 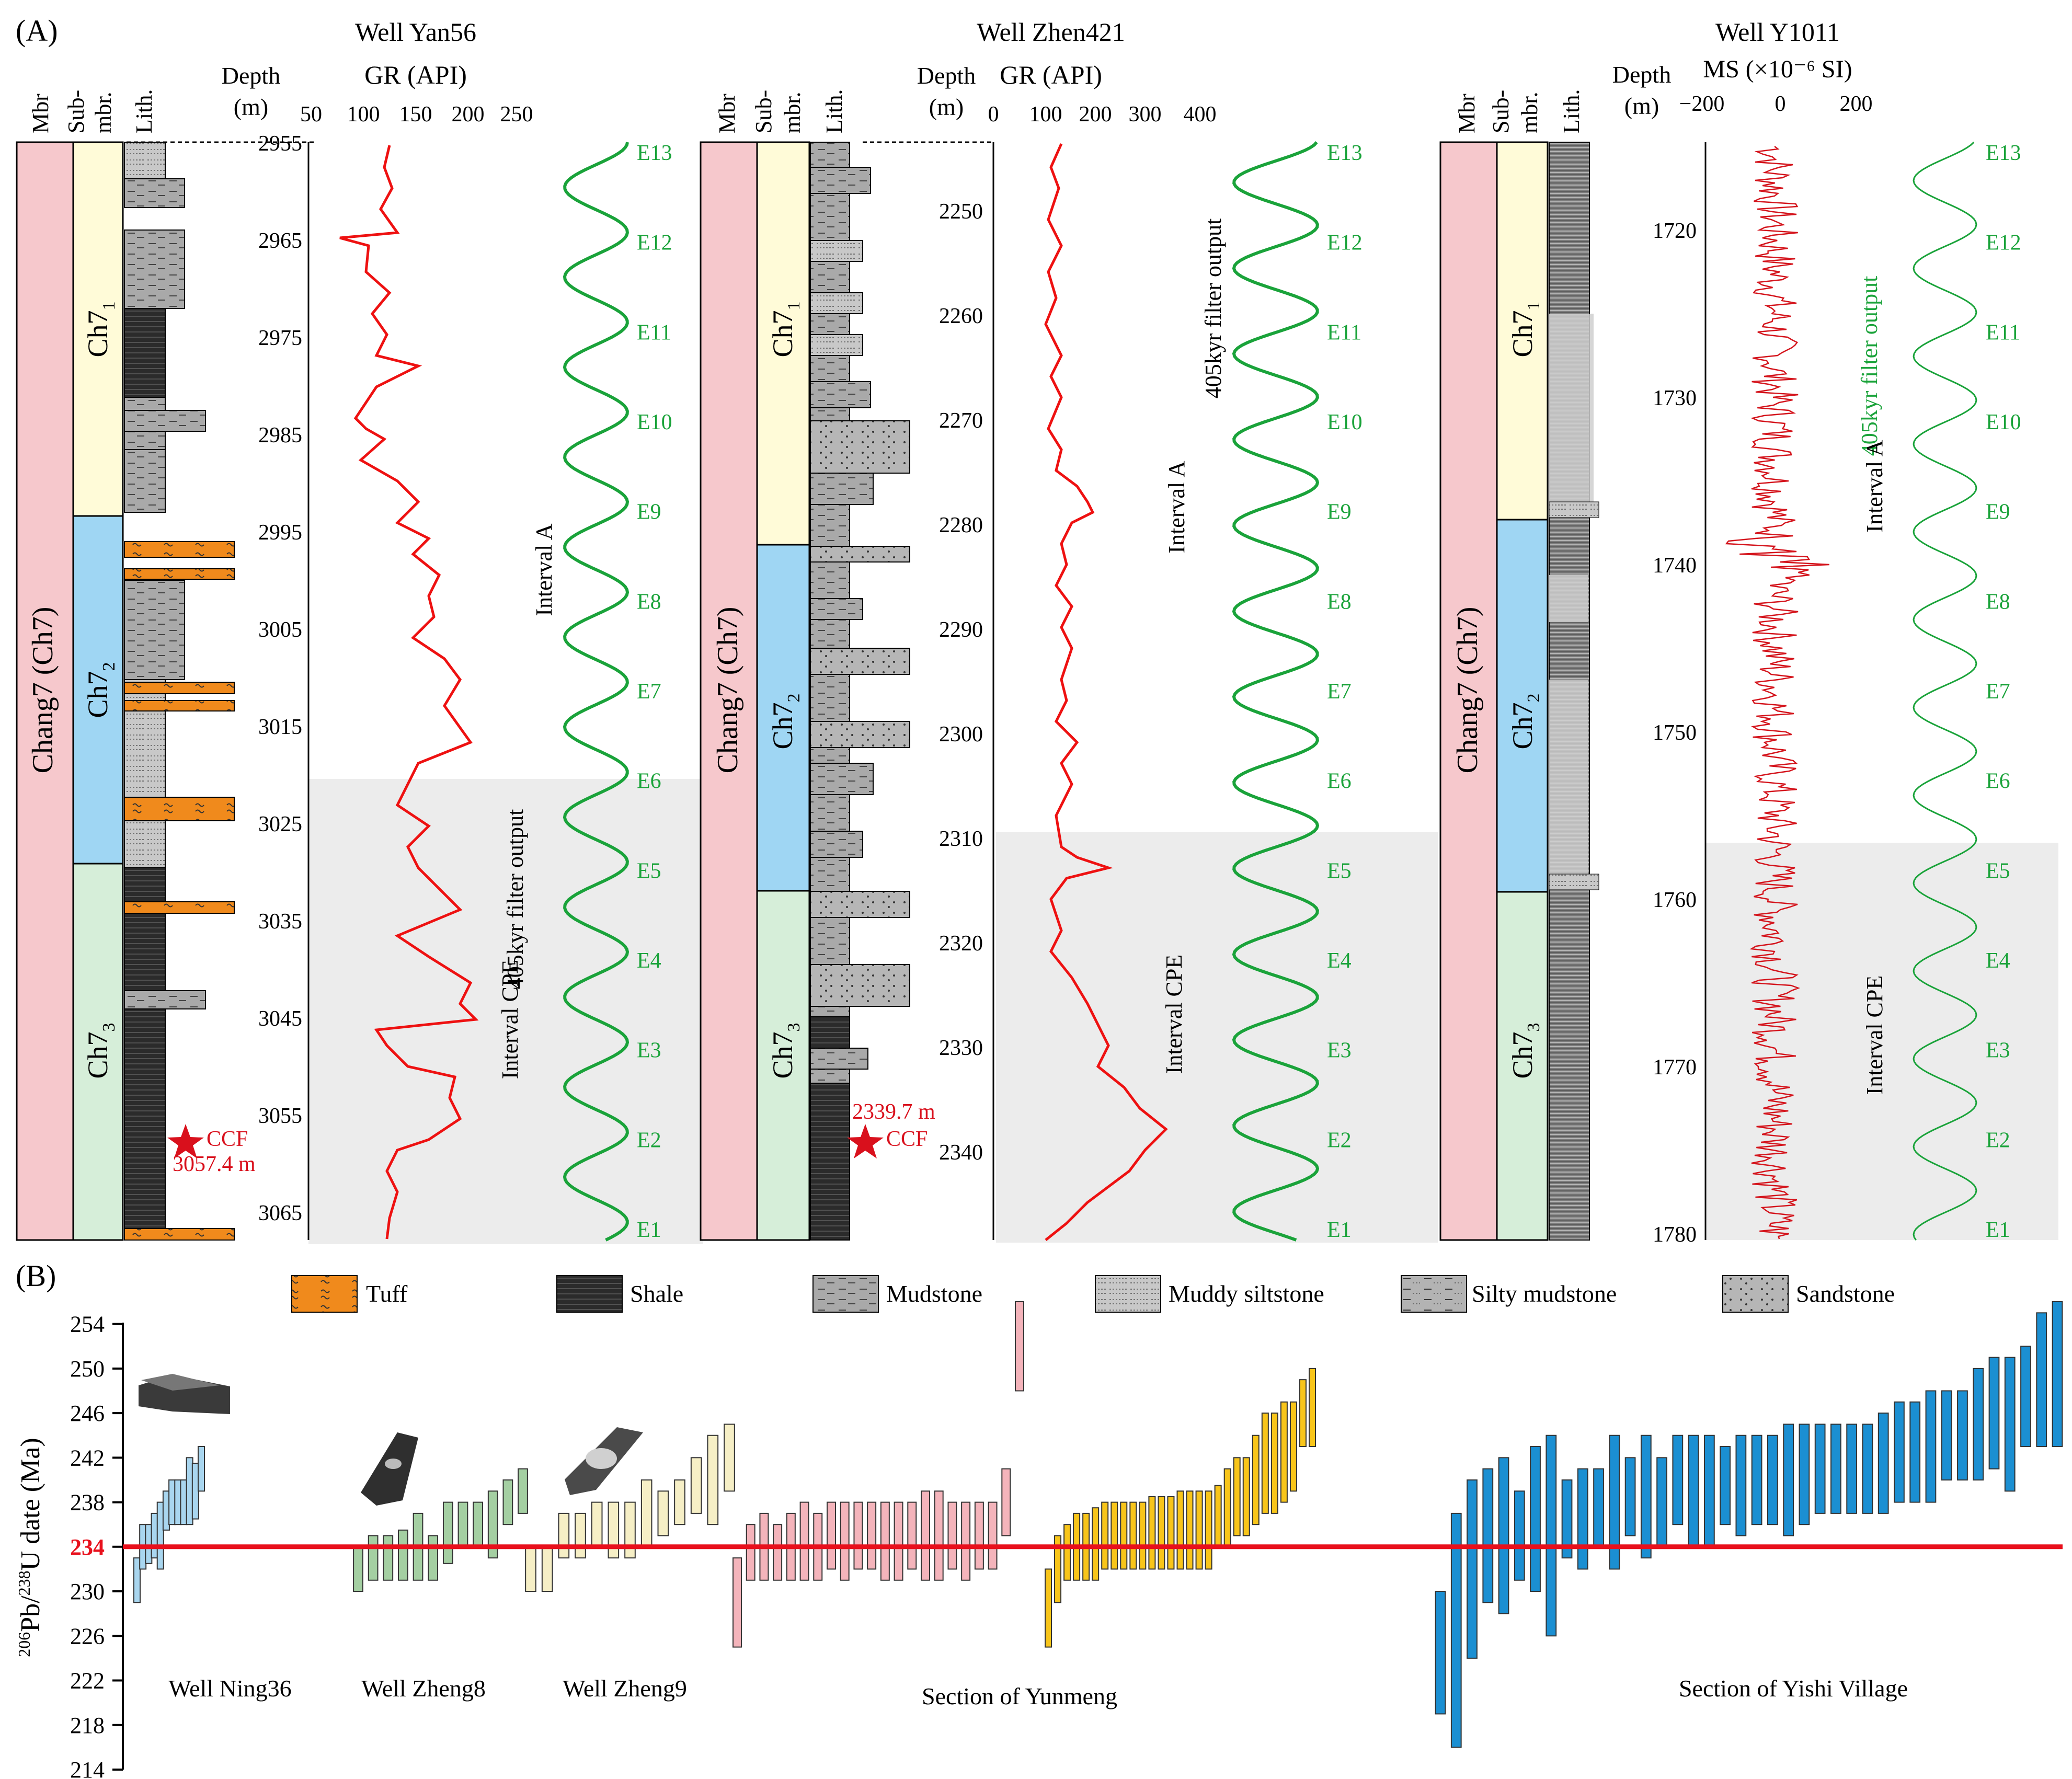 I want to click on ccf-marker: CCF 3057.4 m, so click(x=211, y=1150).